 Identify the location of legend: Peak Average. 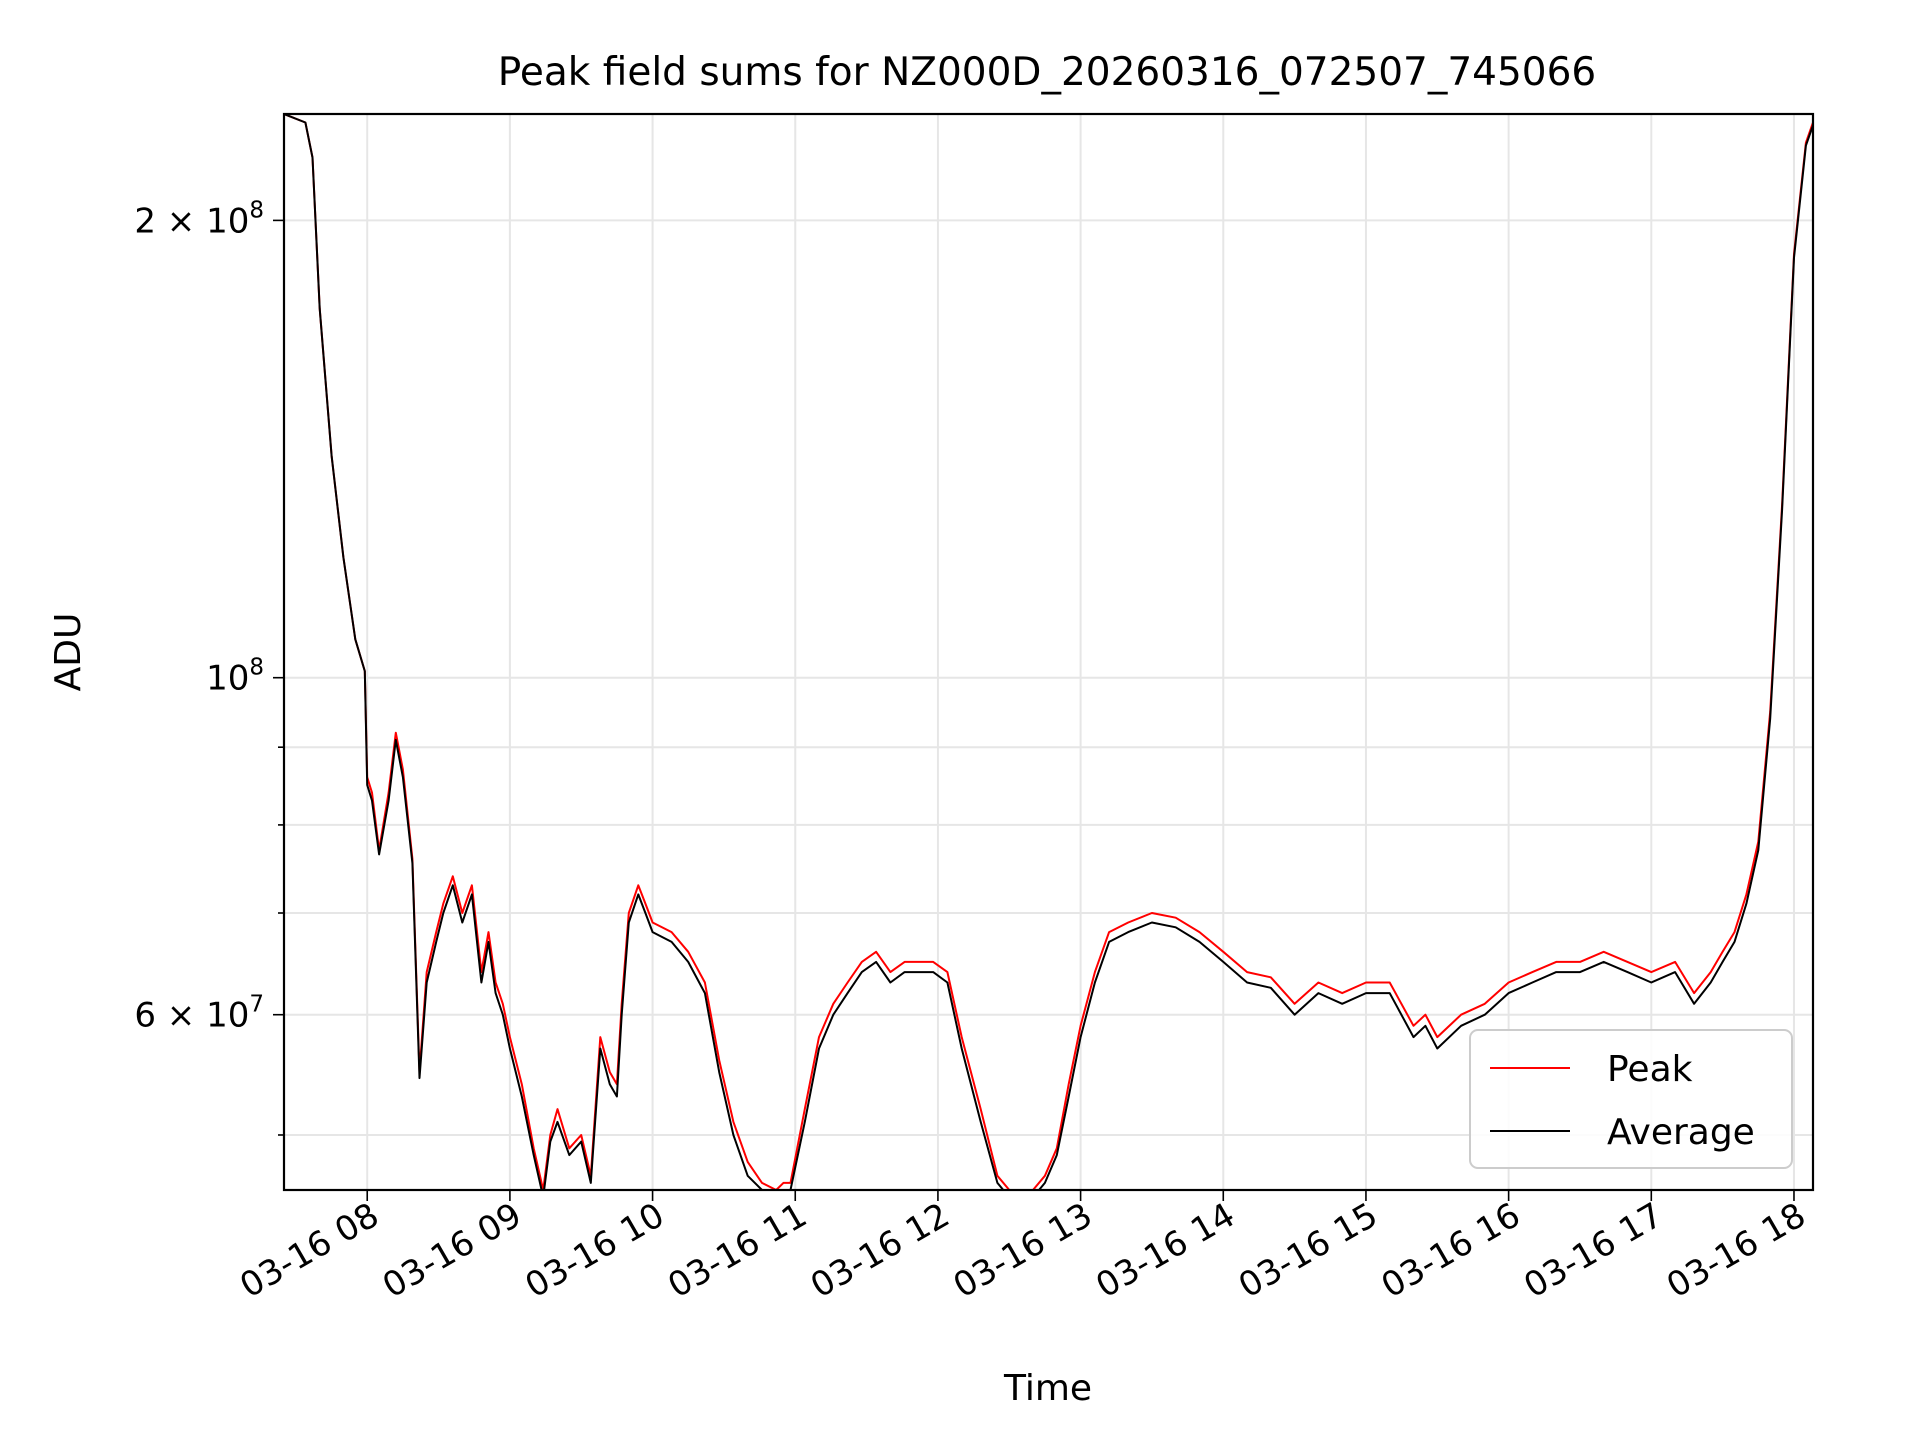
(1631, 1099).